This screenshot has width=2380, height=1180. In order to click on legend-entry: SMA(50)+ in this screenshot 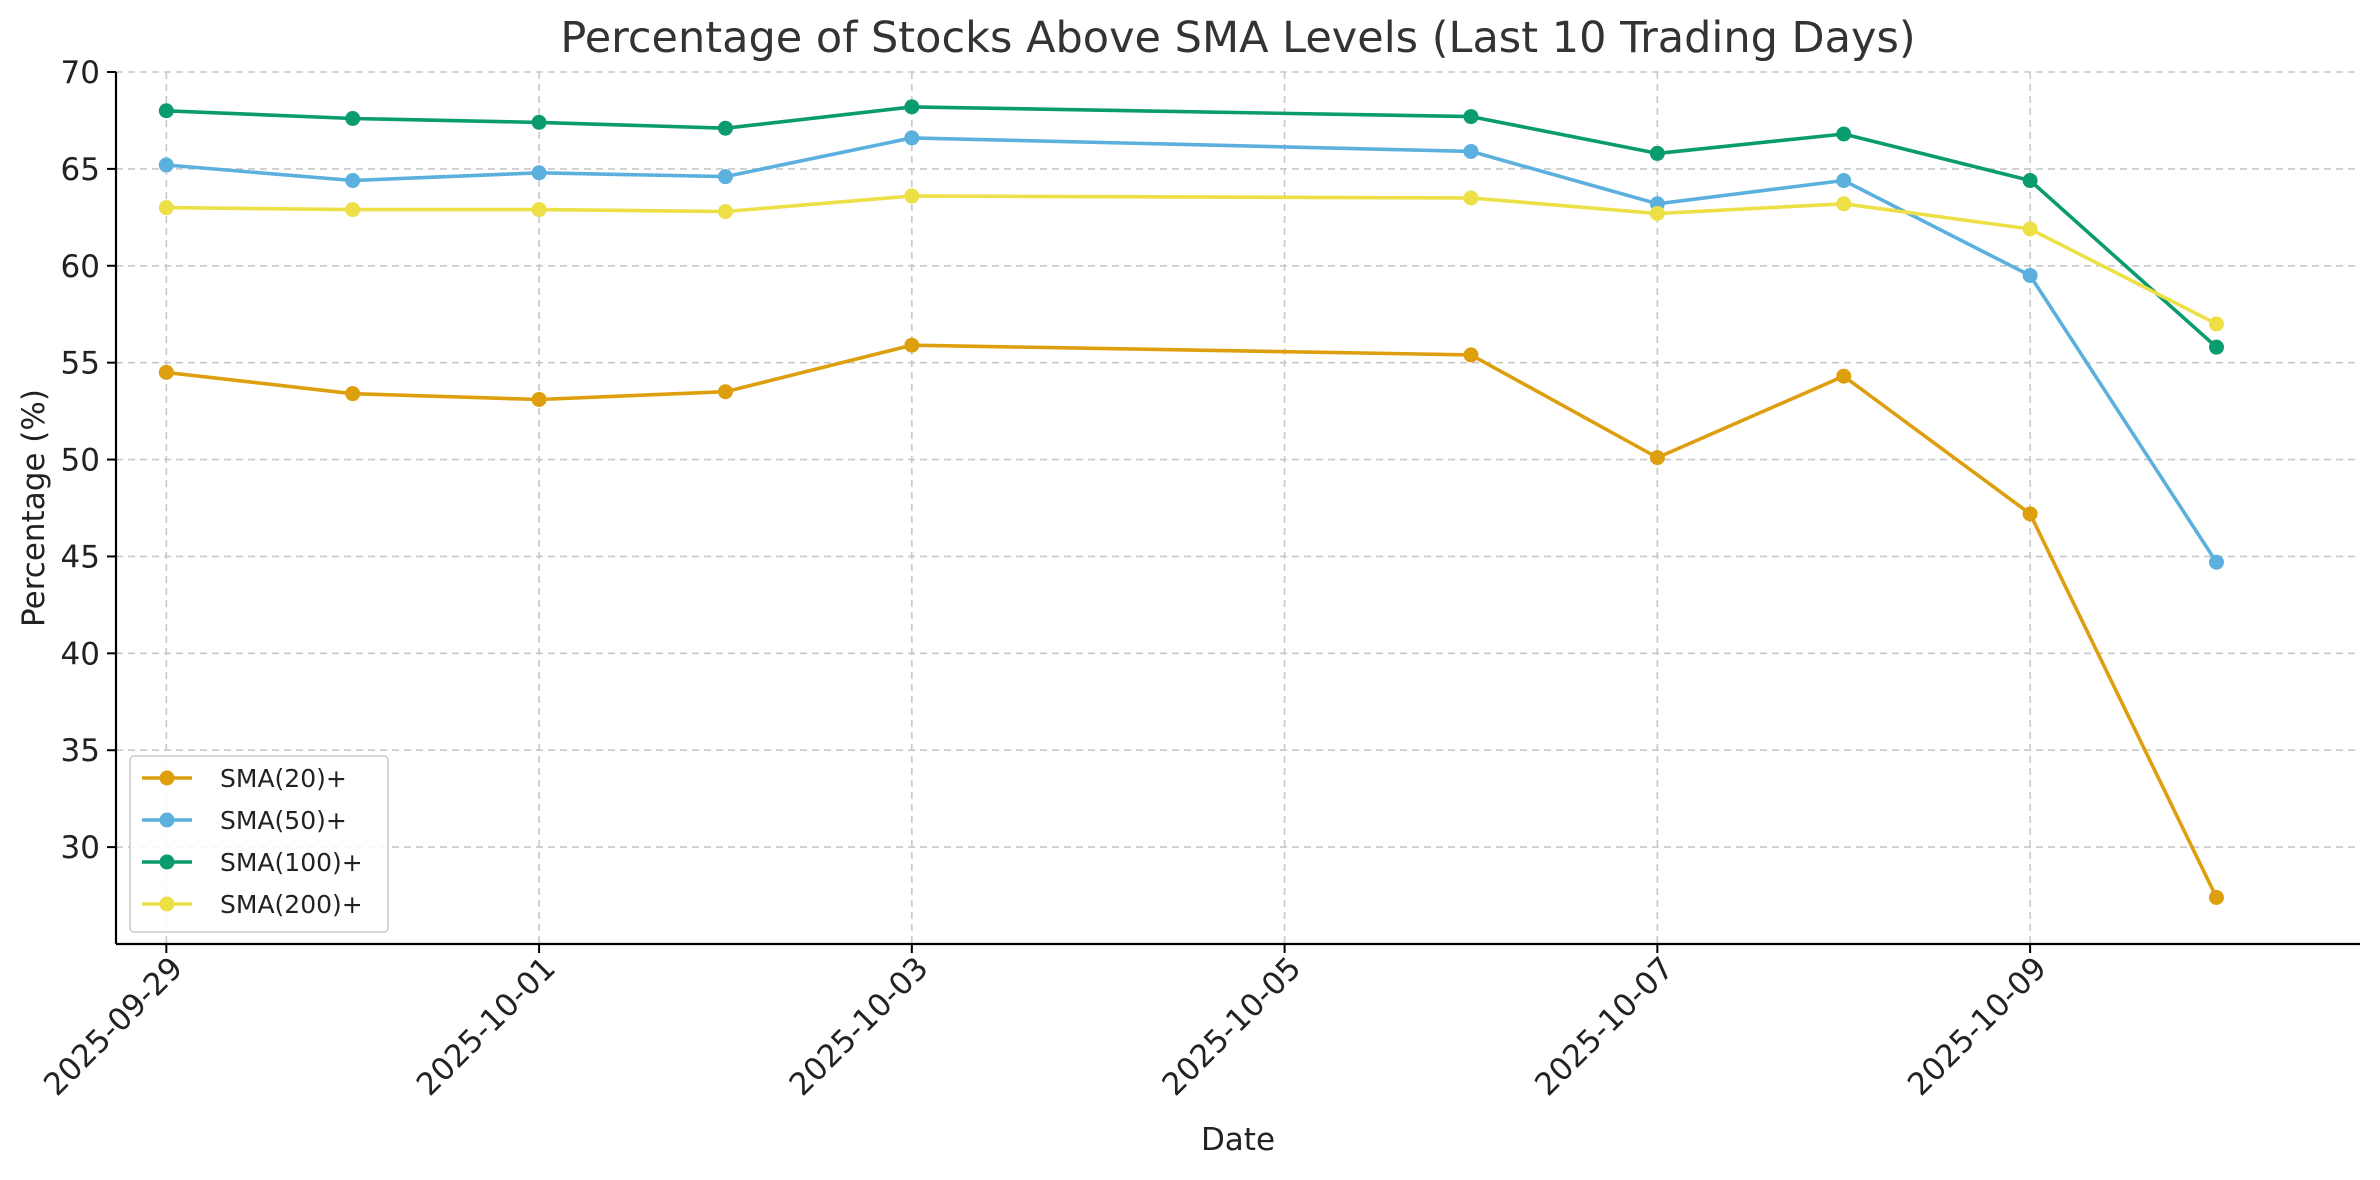, I will do `click(244, 820)`.